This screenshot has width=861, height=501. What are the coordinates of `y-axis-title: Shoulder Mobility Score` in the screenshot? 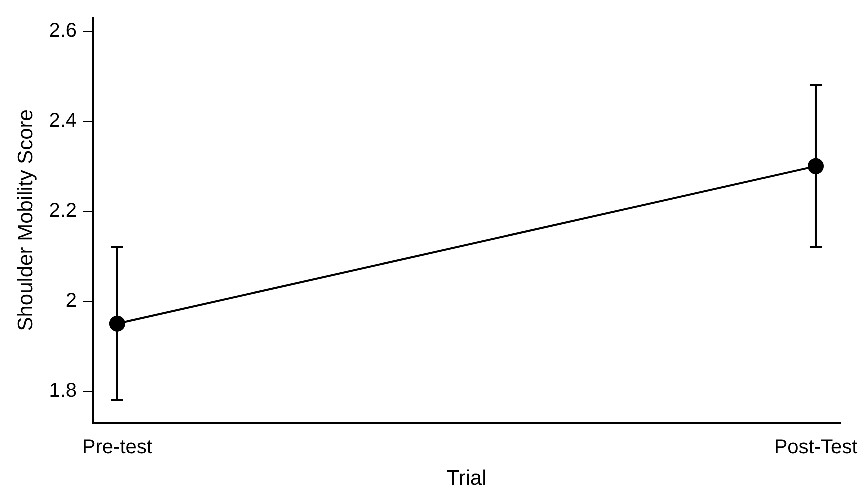 It's located at (26, 221).